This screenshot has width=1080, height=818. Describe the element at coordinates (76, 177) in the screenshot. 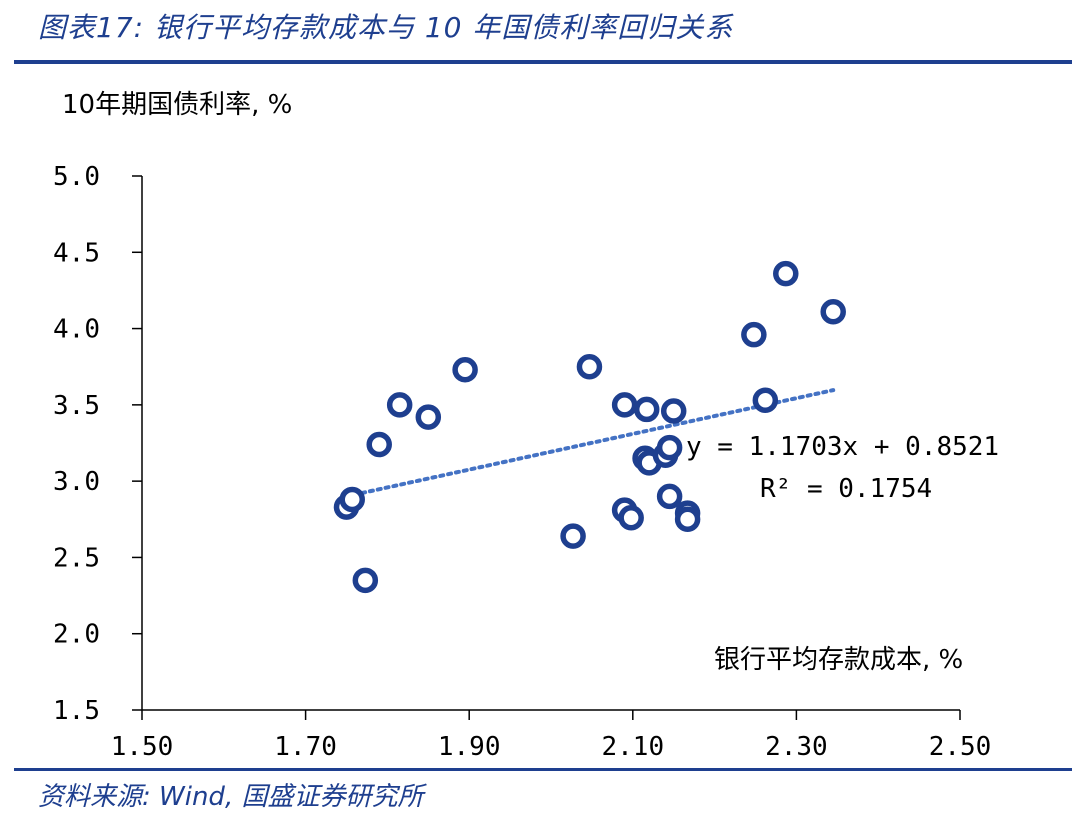

I see `y-tick-label: 5.0` at that location.